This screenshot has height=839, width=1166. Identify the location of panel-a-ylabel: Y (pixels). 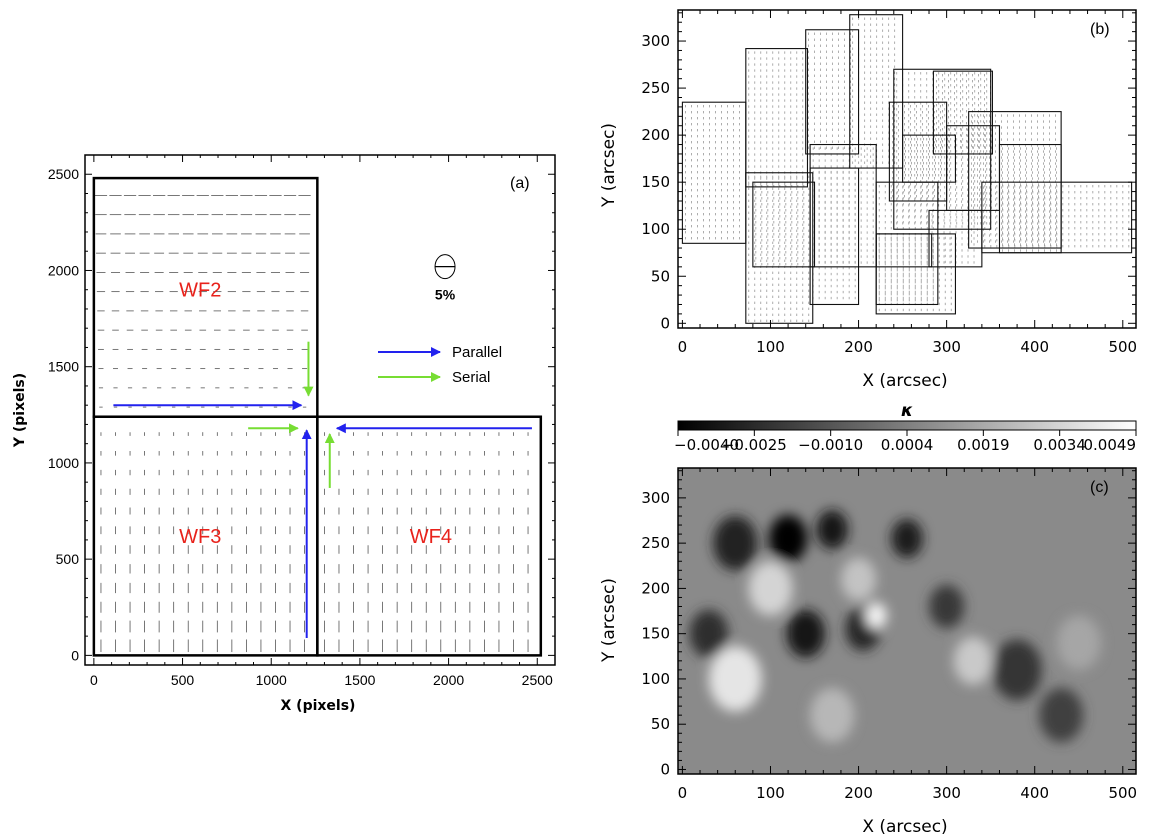
(20, 410).